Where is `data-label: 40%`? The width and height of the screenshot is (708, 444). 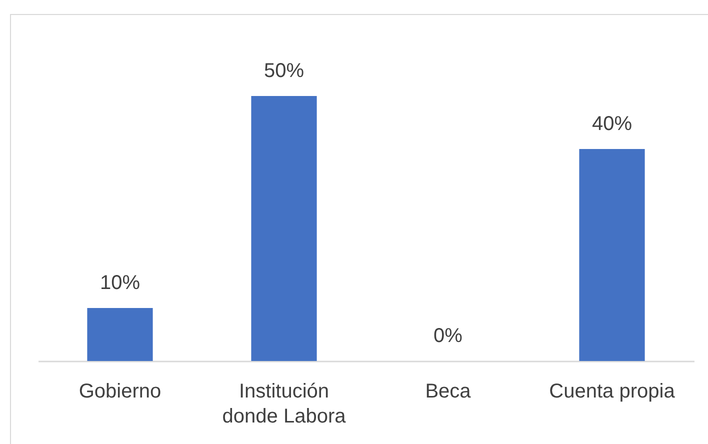
data-label: 40% is located at coordinates (612, 124).